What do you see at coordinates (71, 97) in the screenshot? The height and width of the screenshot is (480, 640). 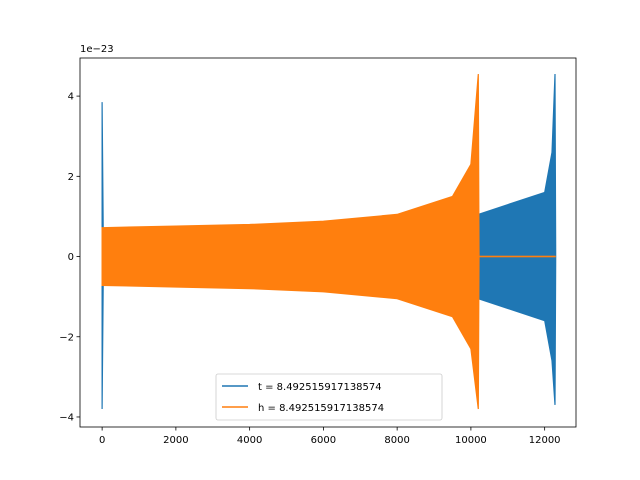 I see `y-tick-label: 4` at bounding box center [71, 97].